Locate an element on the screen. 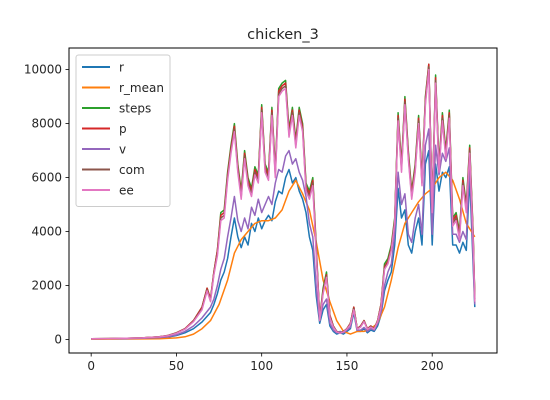  legend-label-steps: steps is located at coordinates (135, 109).